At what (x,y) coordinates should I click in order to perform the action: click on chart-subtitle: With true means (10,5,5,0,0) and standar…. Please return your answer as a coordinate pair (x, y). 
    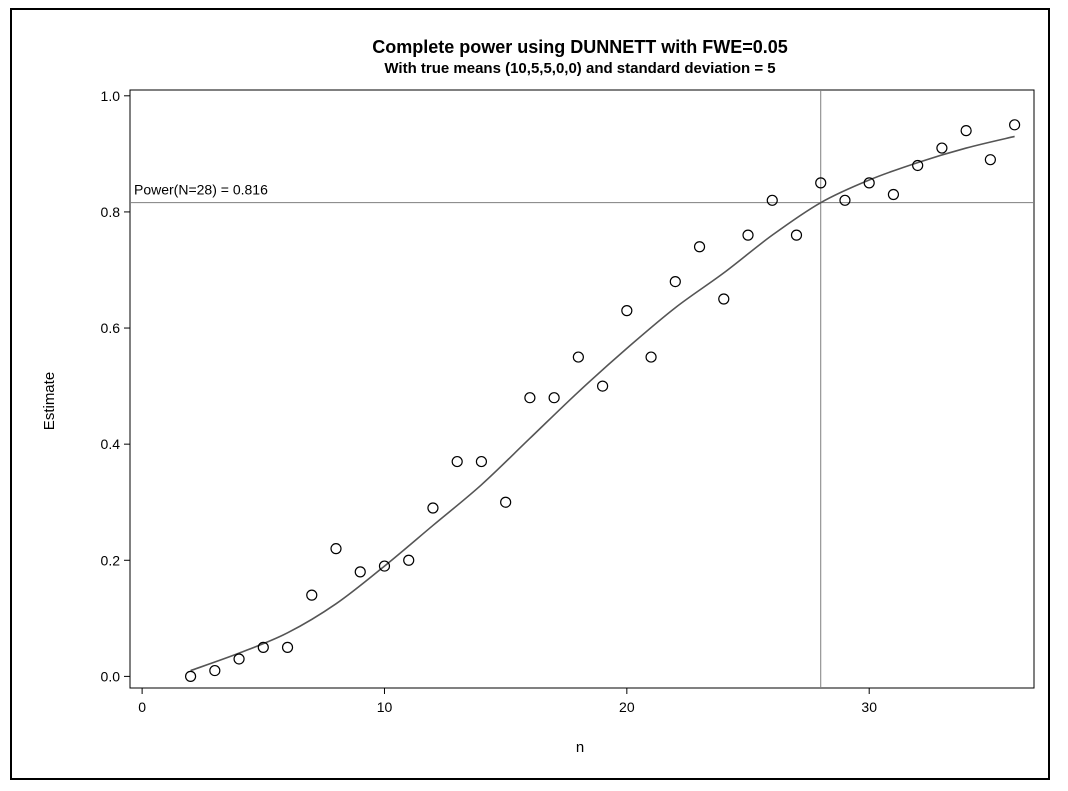
    Looking at the image, I should click on (579, 68).